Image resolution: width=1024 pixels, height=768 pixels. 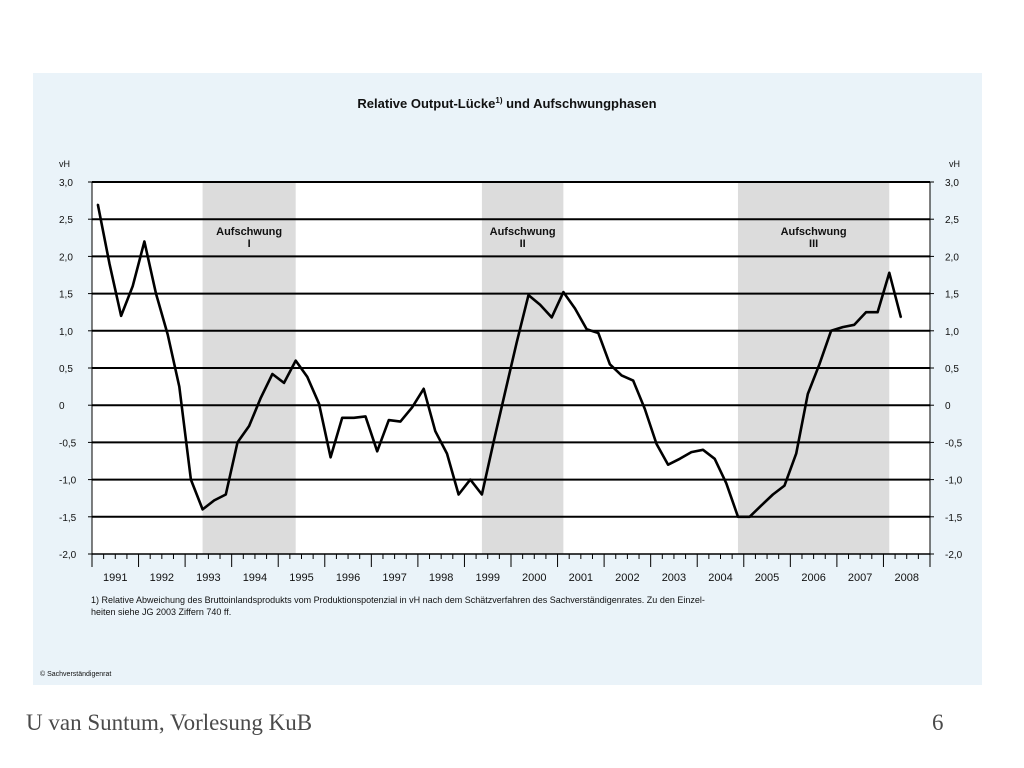 What do you see at coordinates (75, 674) in the screenshot?
I see `source-credit: © Sachverständigenrat` at bounding box center [75, 674].